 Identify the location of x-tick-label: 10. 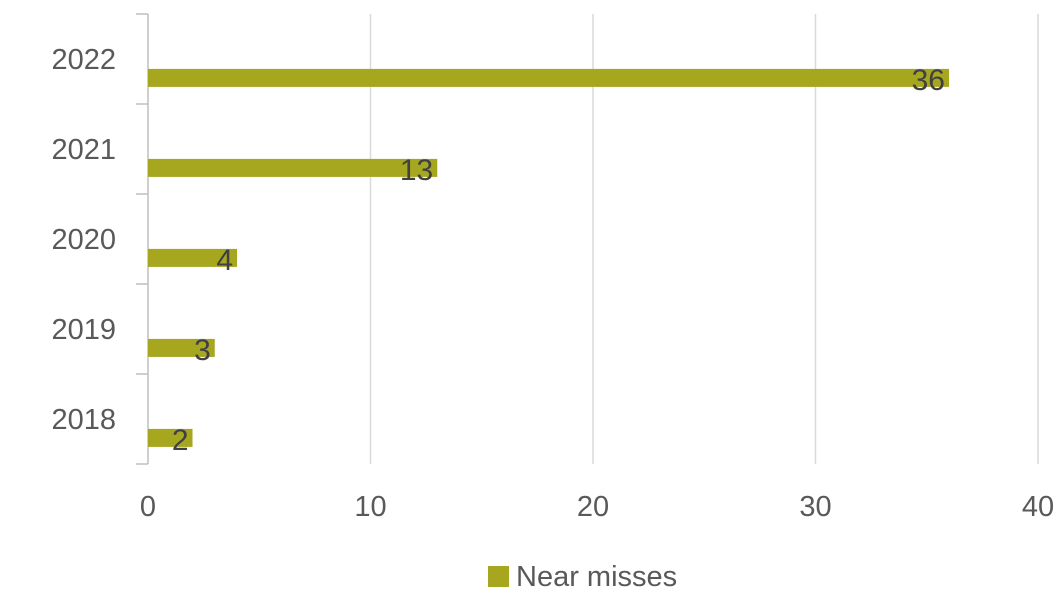
(370, 507).